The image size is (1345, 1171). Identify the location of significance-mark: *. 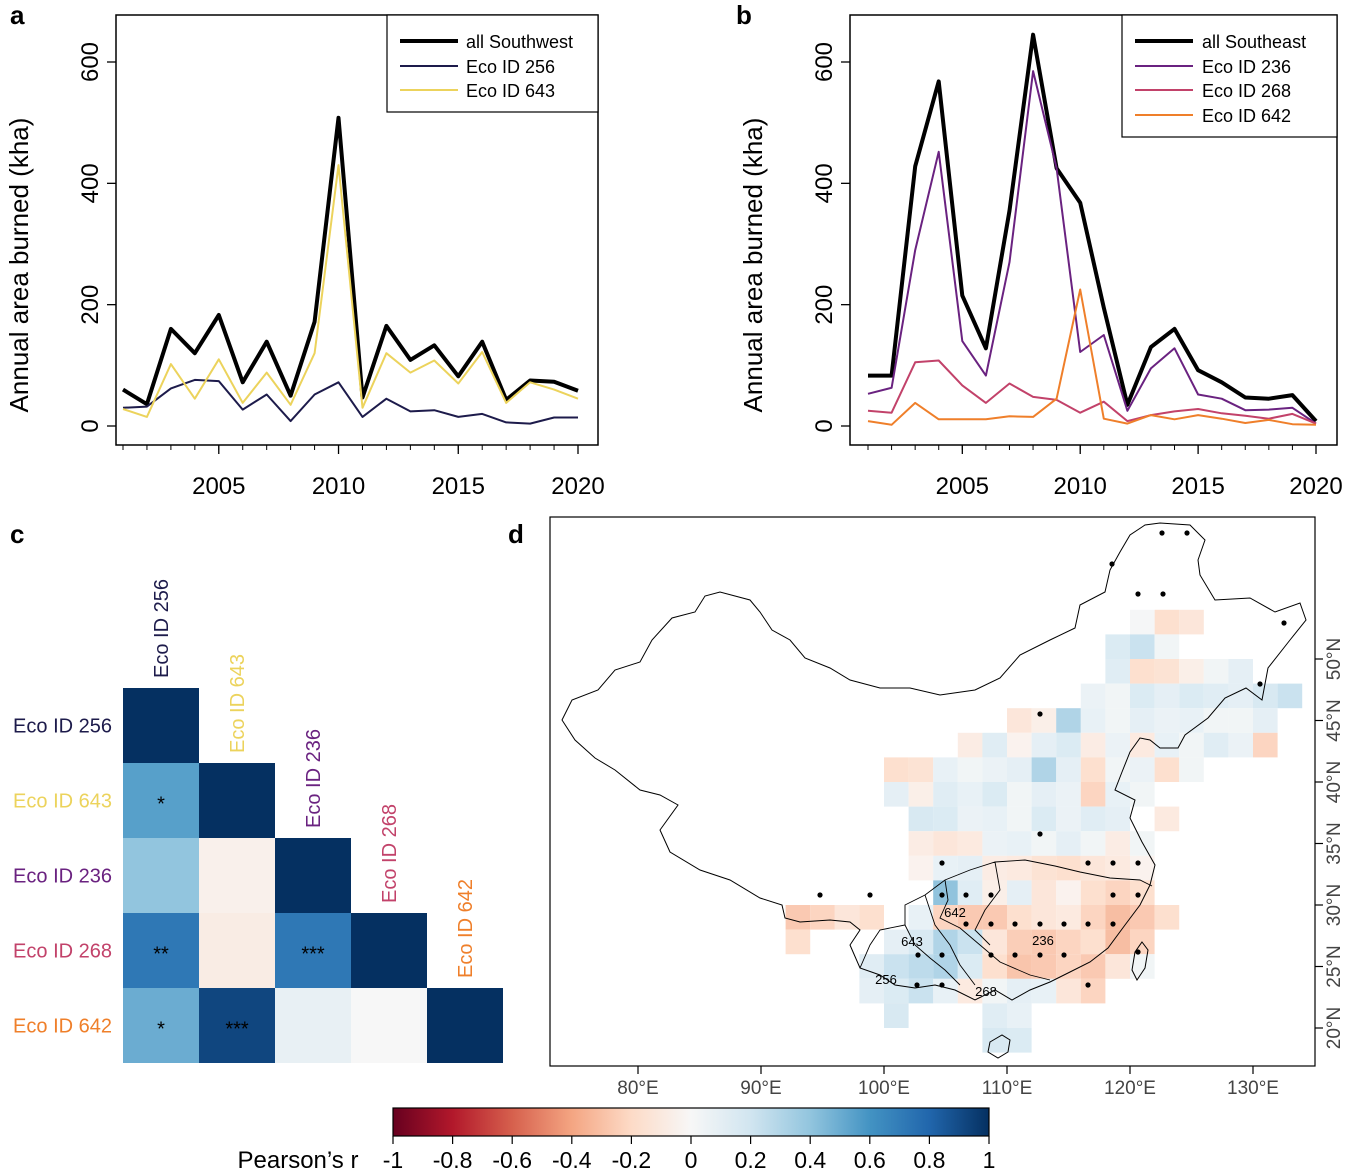
(161, 805).